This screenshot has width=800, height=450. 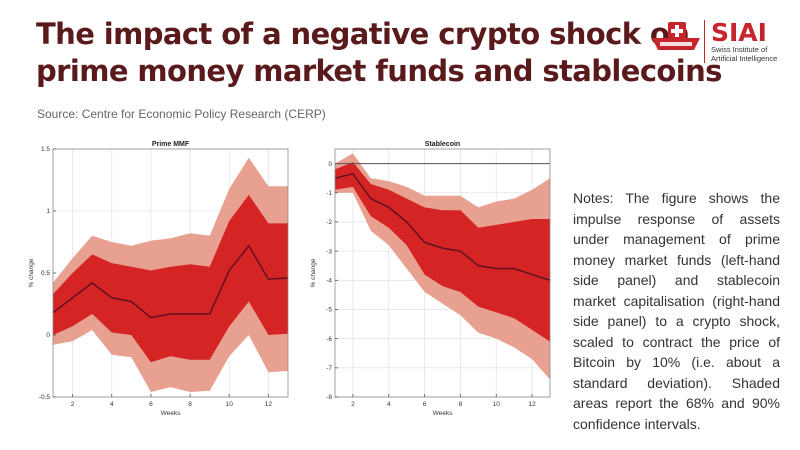 What do you see at coordinates (363, 34) in the screenshot?
I see `title-line-1: The impact of a negative crypto shock on` at bounding box center [363, 34].